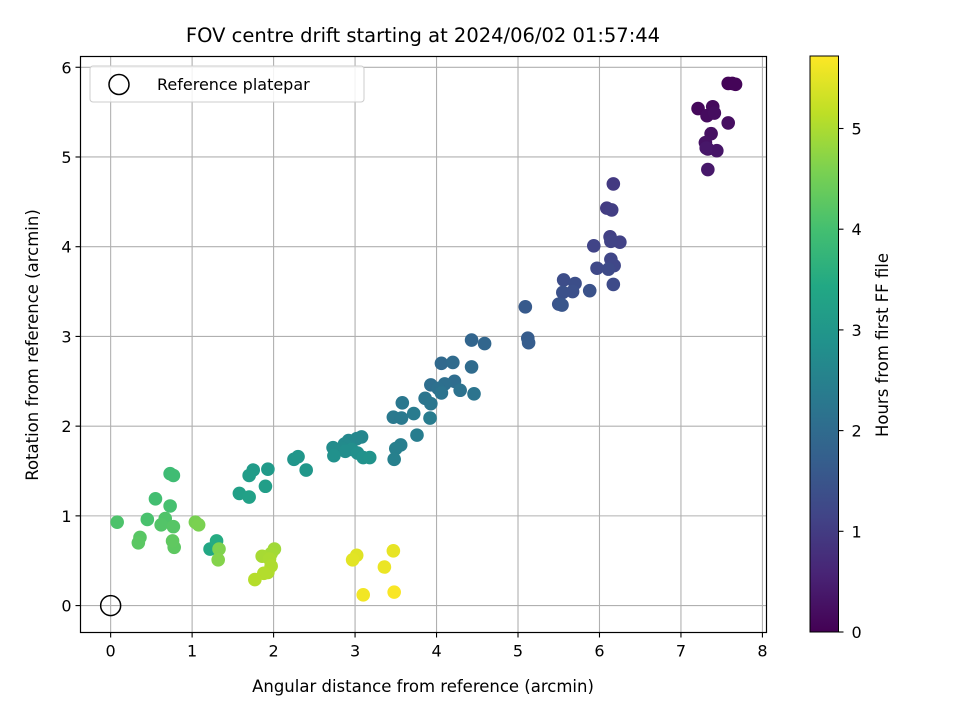  I want to click on x-tick-label: 7, so click(681, 651).